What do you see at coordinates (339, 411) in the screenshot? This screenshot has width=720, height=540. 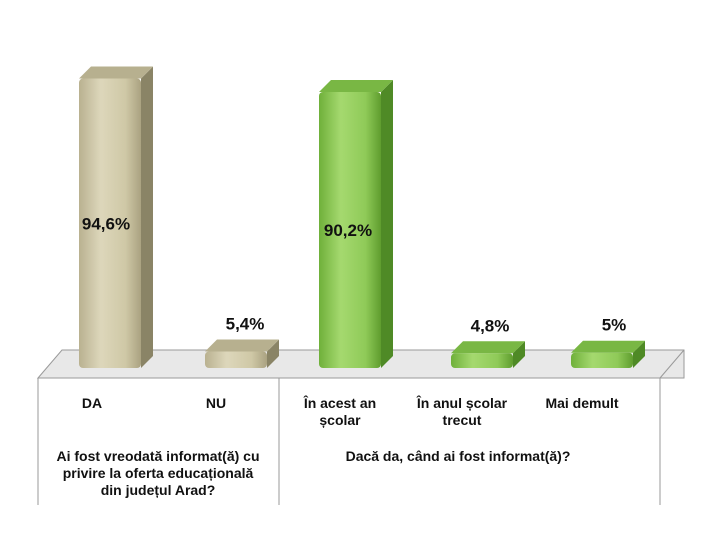 I see `category-label: În acest an școlar` at bounding box center [339, 411].